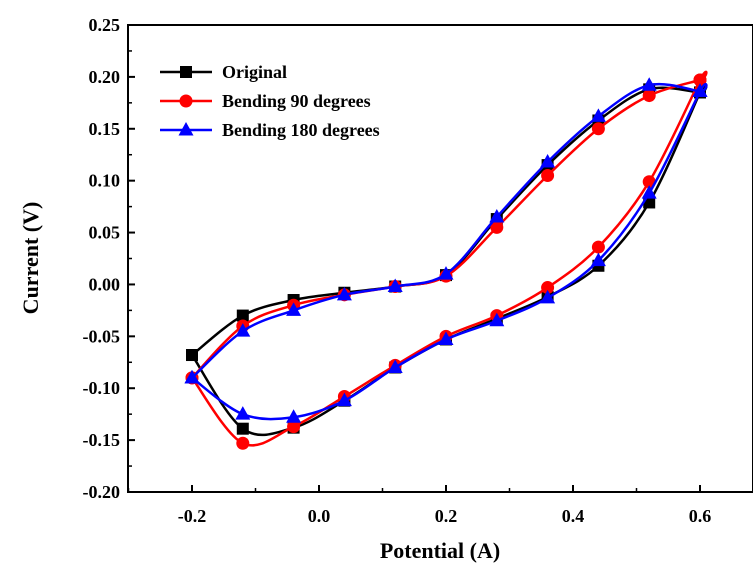 The height and width of the screenshot is (574, 753). I want to click on y-tick-label: 0.25, so click(105, 25).